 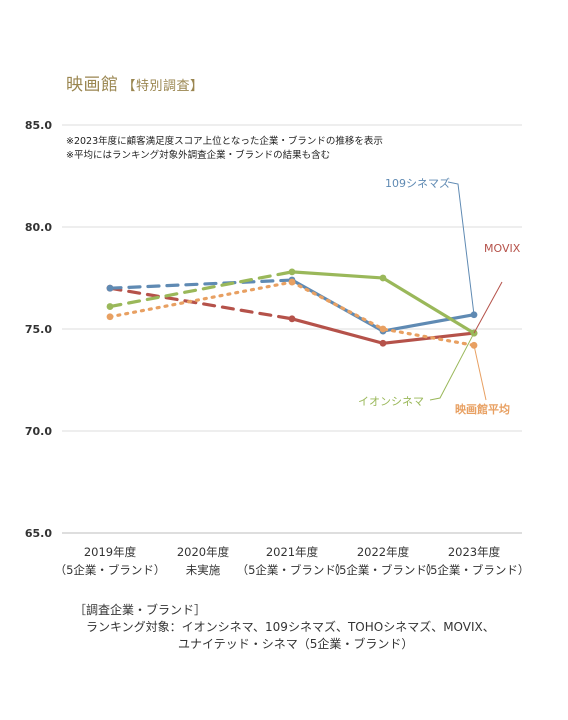 I want to click on series-label: 映画館平均, so click(x=482, y=409).